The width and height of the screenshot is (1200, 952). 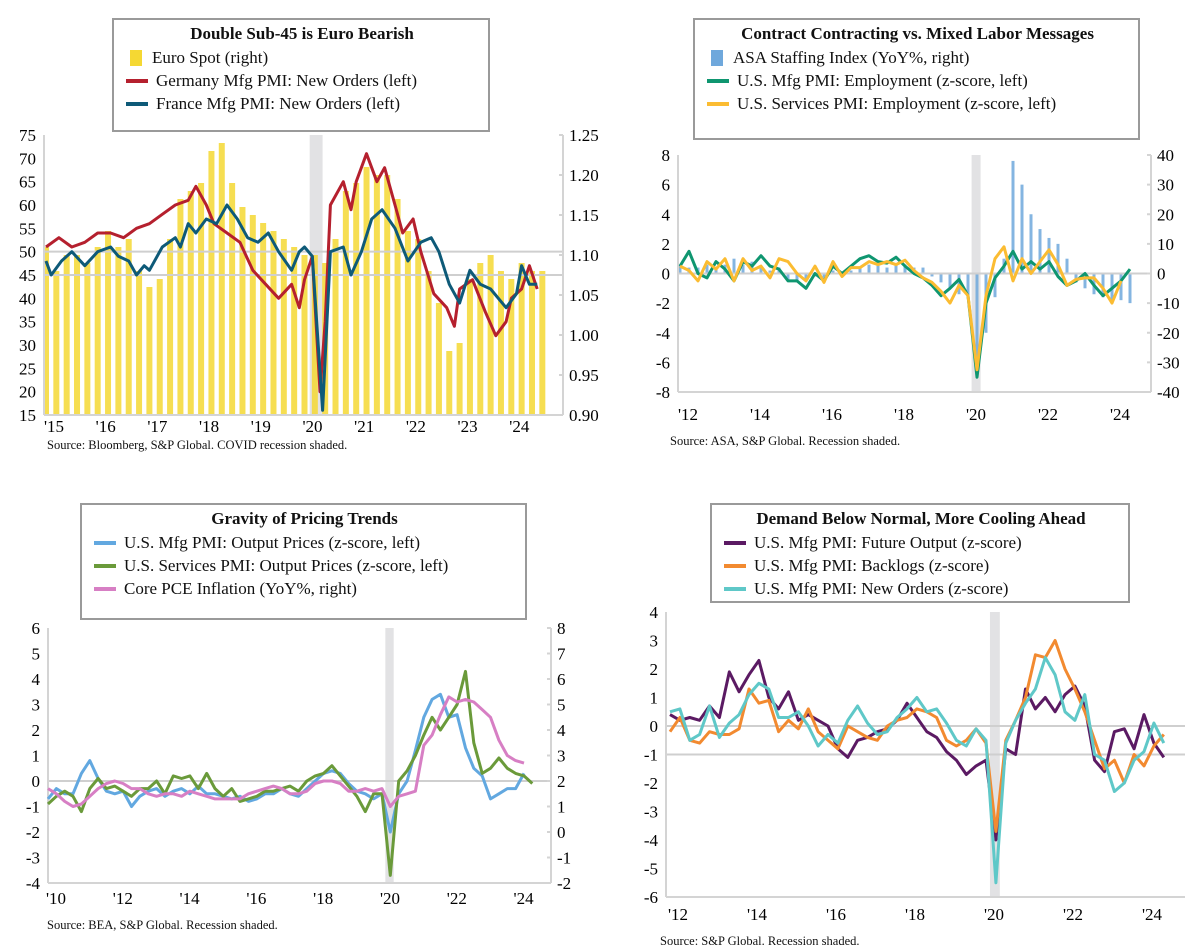 I want to click on legend-label: U.S. Mfg PMI: Future Output (z-score), so click(x=888, y=542).